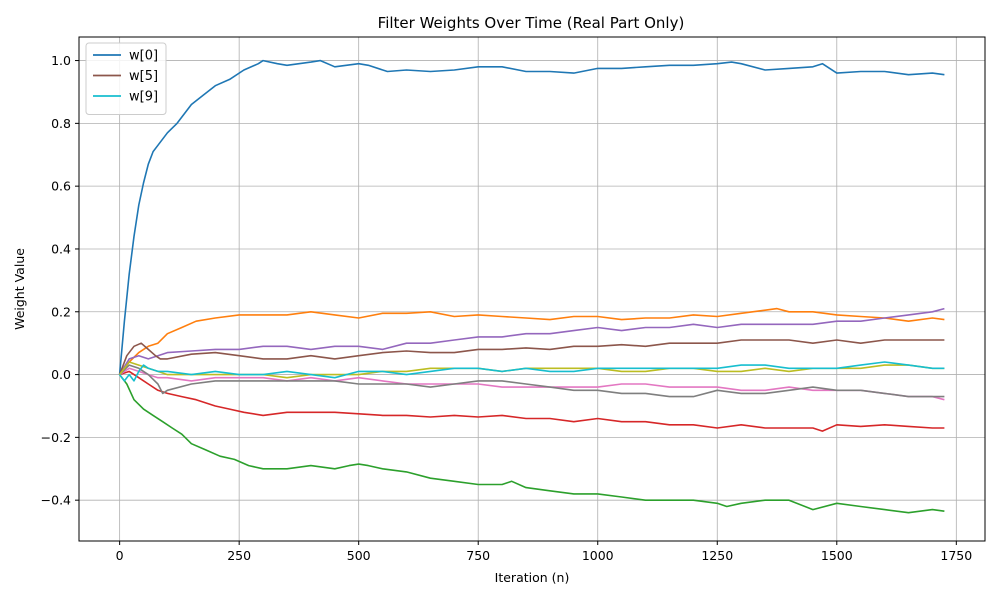 The image size is (1000, 600). Describe the element at coordinates (359, 555) in the screenshot. I see `x-tick-label: 500` at that location.